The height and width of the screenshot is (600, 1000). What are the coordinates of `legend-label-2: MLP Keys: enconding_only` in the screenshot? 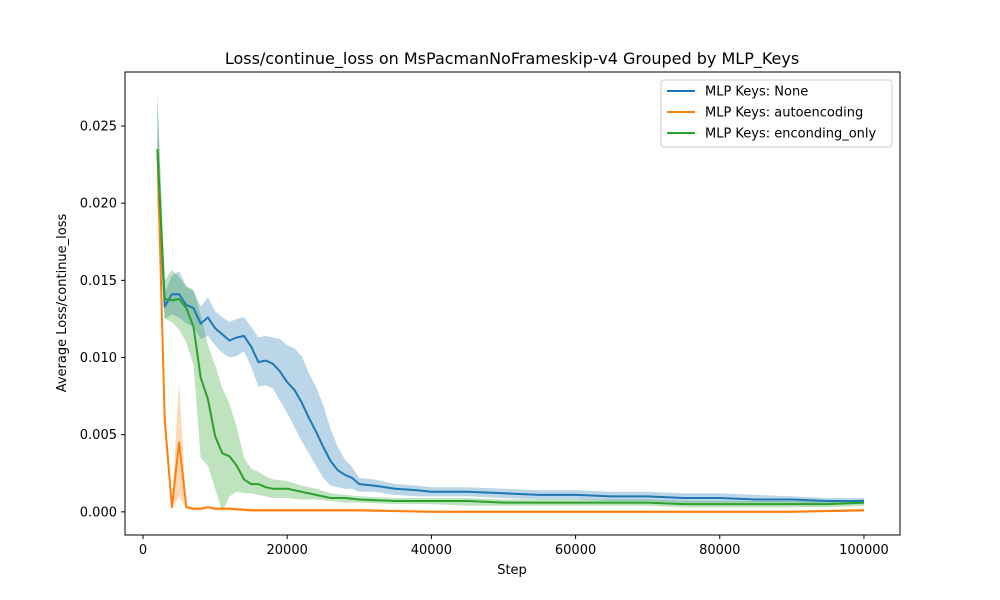 It's located at (791, 134).